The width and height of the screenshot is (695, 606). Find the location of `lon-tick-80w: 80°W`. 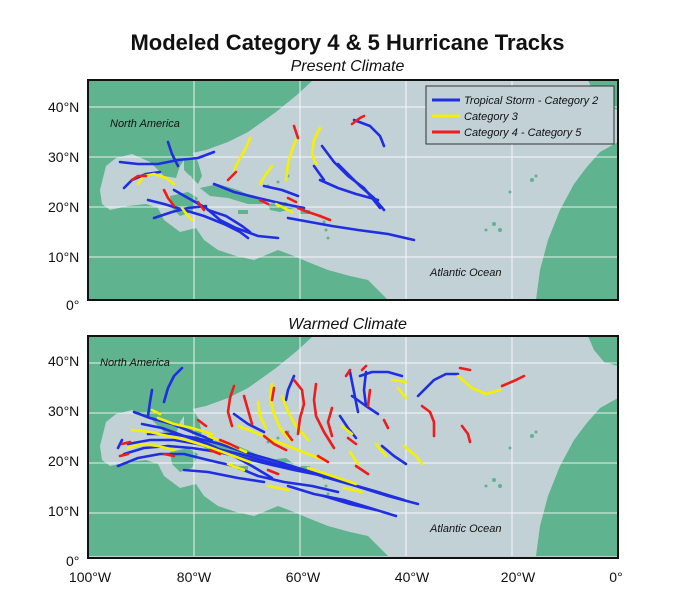

lon-tick-80w: 80°W is located at coordinates (194, 577).